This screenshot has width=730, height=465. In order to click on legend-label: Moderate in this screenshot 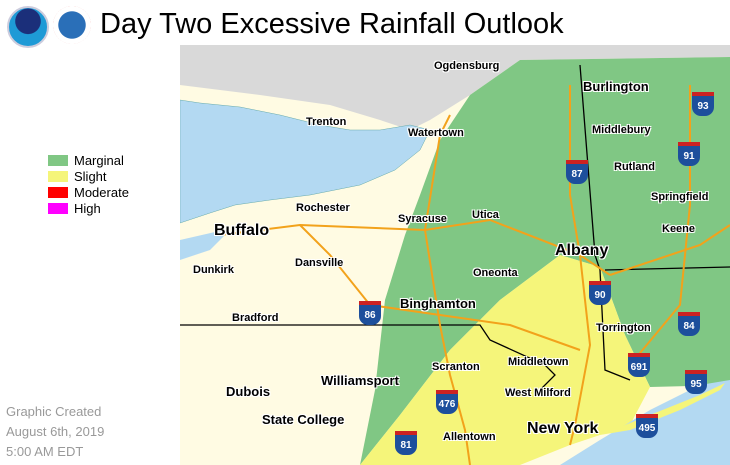, I will do `click(101, 192)`.